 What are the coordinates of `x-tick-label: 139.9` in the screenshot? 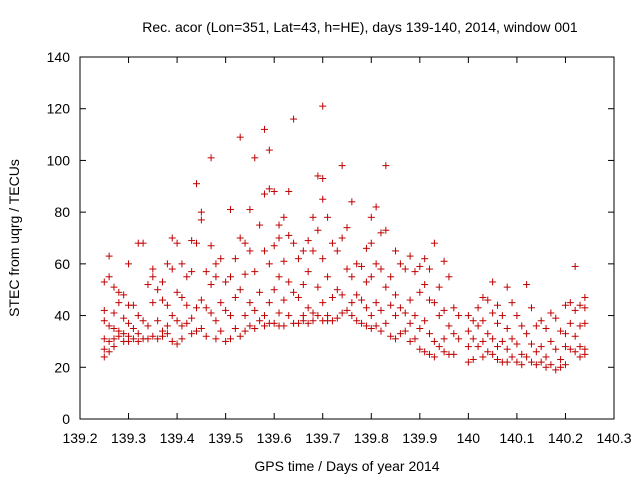 It's located at (419, 438).